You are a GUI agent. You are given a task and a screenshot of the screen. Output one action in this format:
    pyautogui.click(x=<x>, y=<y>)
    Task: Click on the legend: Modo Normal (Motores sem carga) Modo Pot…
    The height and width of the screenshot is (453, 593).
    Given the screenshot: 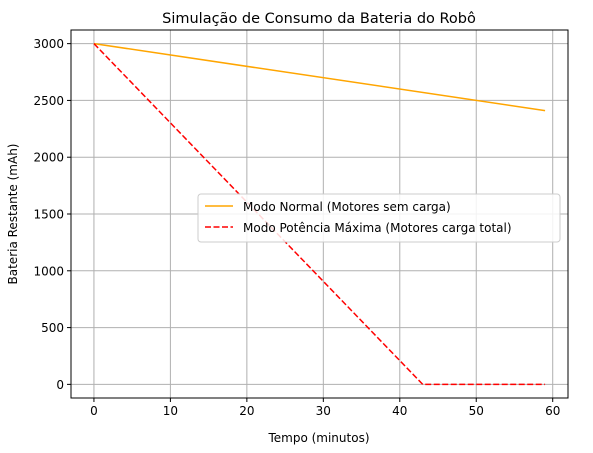 What is the action you would take?
    pyautogui.click(x=379, y=218)
    